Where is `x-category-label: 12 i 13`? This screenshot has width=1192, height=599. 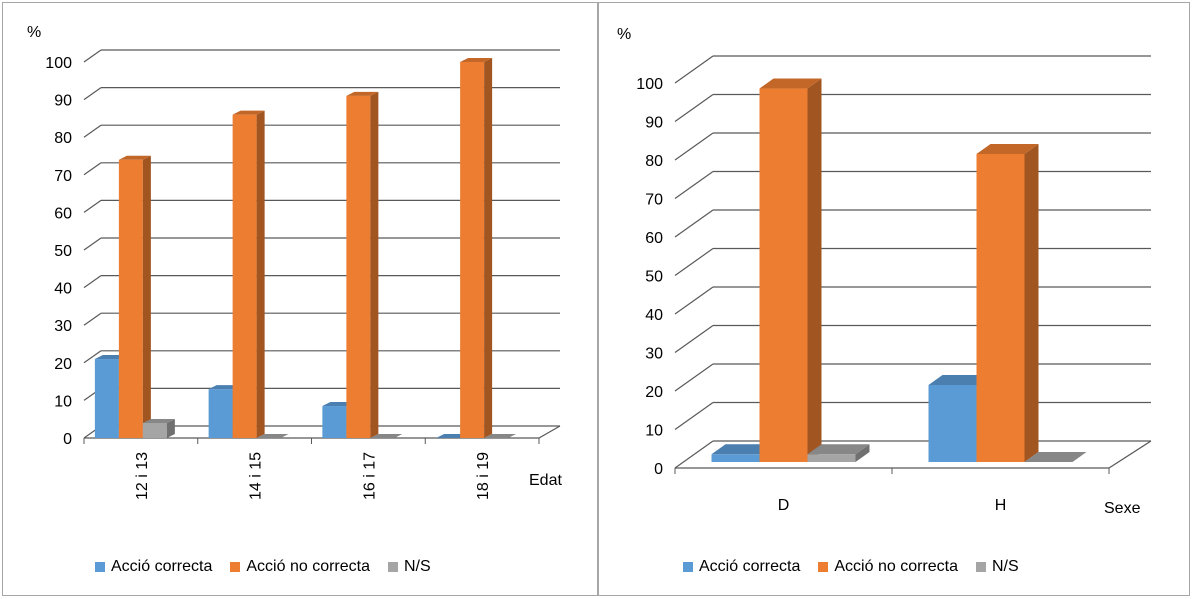 x-category-label: 12 i 13 is located at coordinates (142, 476).